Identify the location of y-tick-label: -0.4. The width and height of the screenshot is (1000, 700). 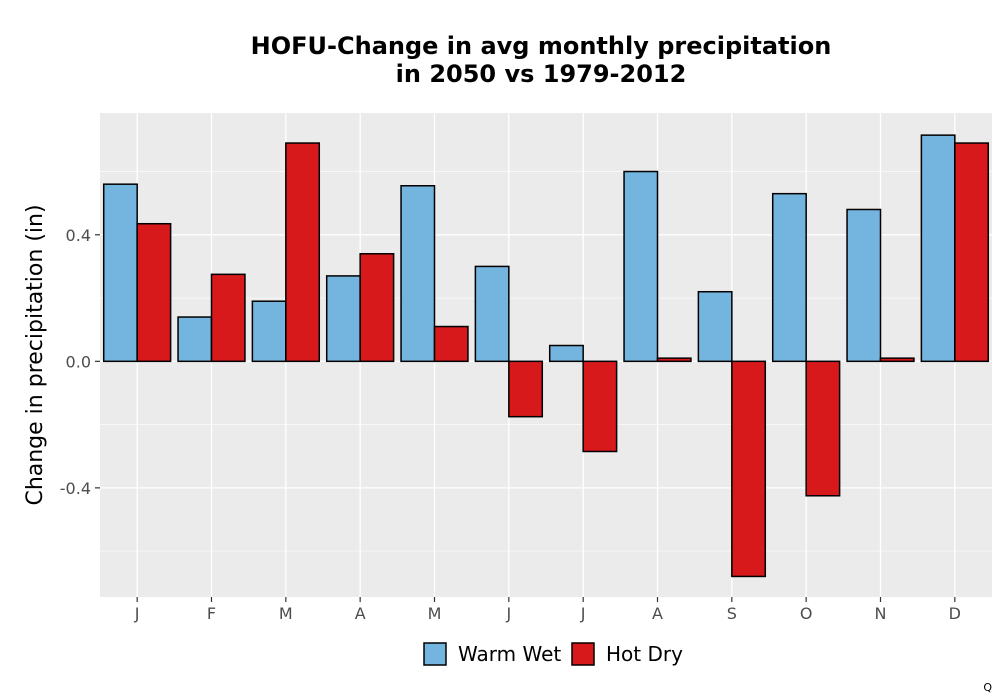
(75, 488).